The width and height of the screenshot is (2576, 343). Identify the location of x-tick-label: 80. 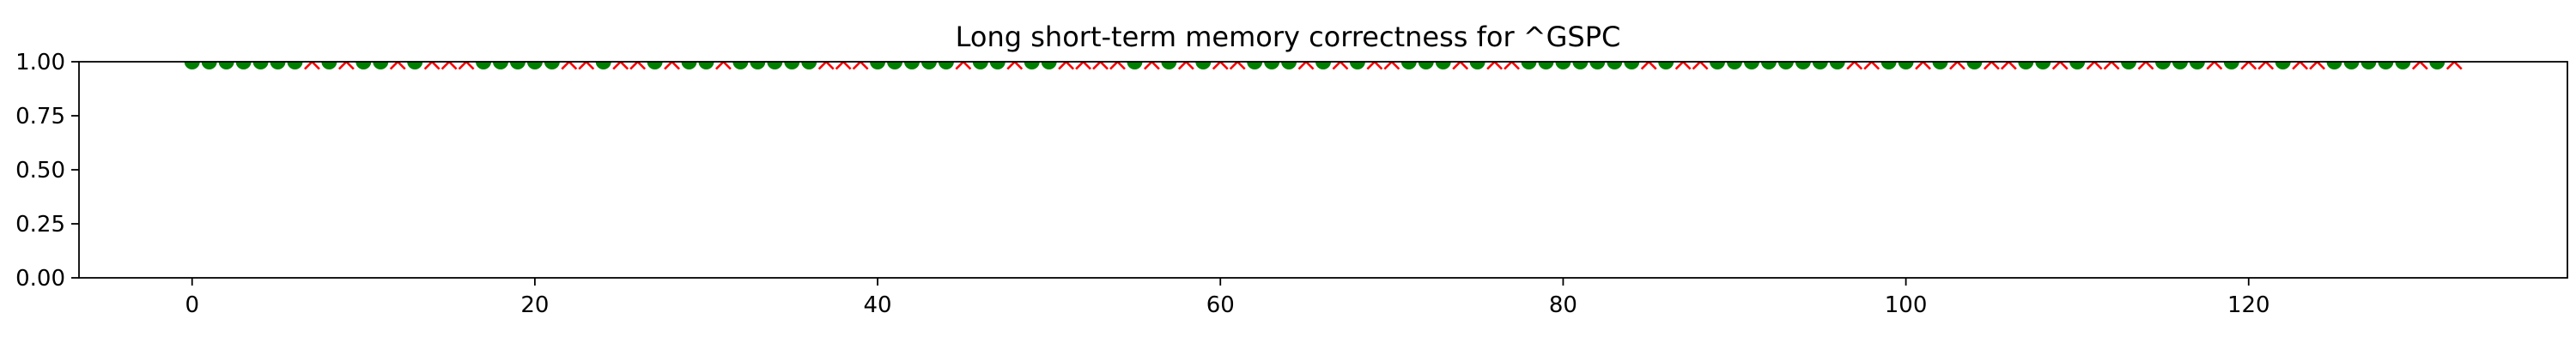
(1563, 305).